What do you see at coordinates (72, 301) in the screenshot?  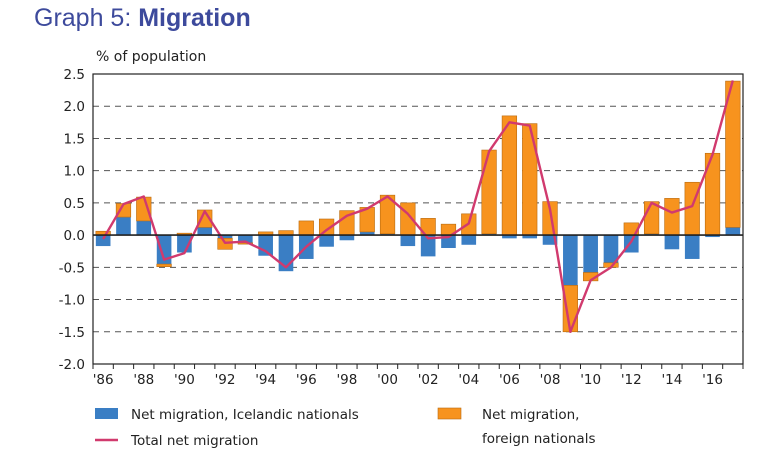 I see `y-tick-label: -1.0` at bounding box center [72, 301].